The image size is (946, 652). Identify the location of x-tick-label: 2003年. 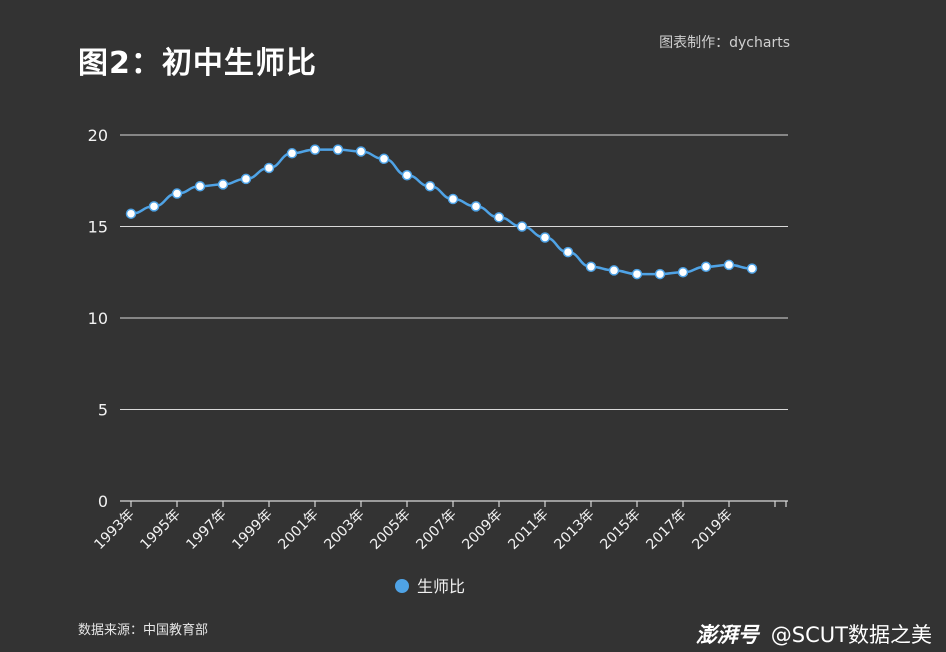
(344, 530).